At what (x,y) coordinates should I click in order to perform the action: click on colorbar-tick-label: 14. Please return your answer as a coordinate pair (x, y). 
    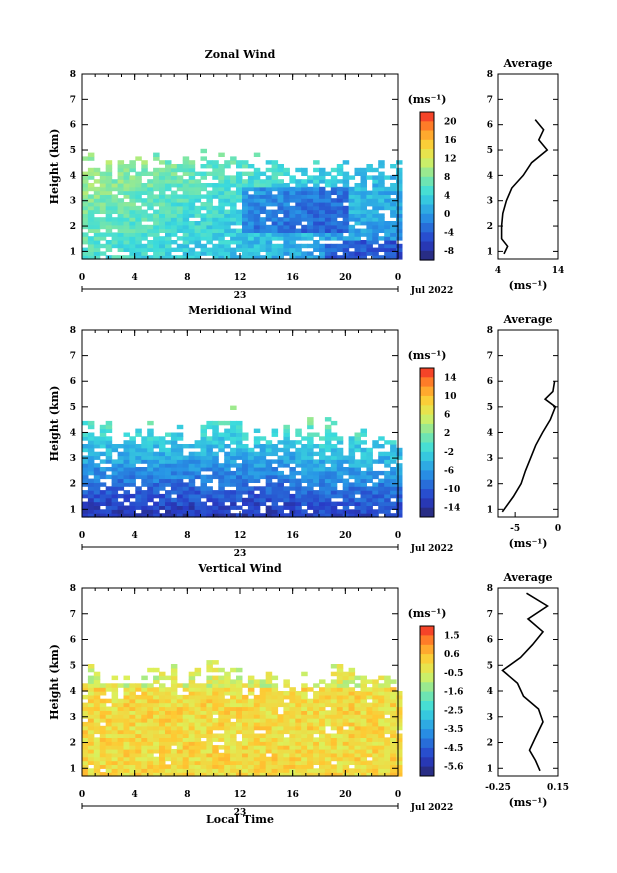
    Looking at the image, I should click on (450, 378).